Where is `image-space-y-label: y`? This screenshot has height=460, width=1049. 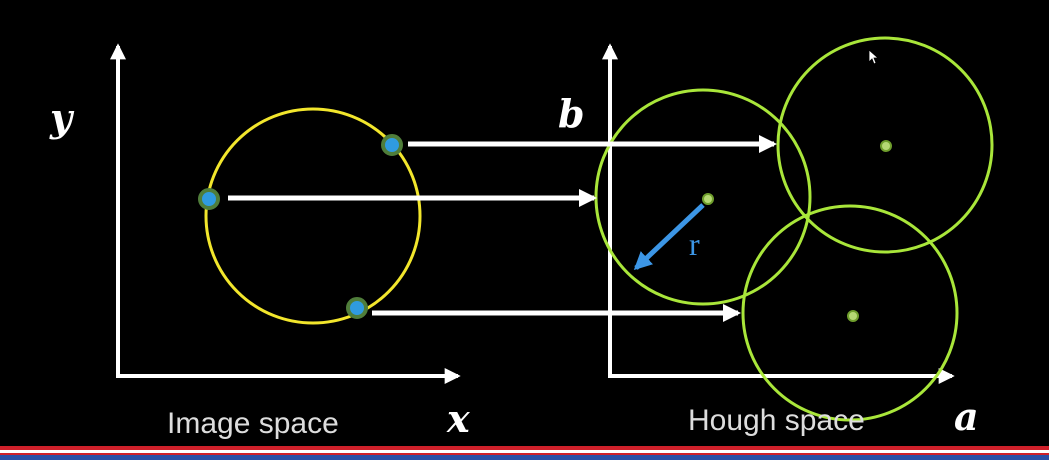 image-space-y-label: y is located at coordinates (62, 117).